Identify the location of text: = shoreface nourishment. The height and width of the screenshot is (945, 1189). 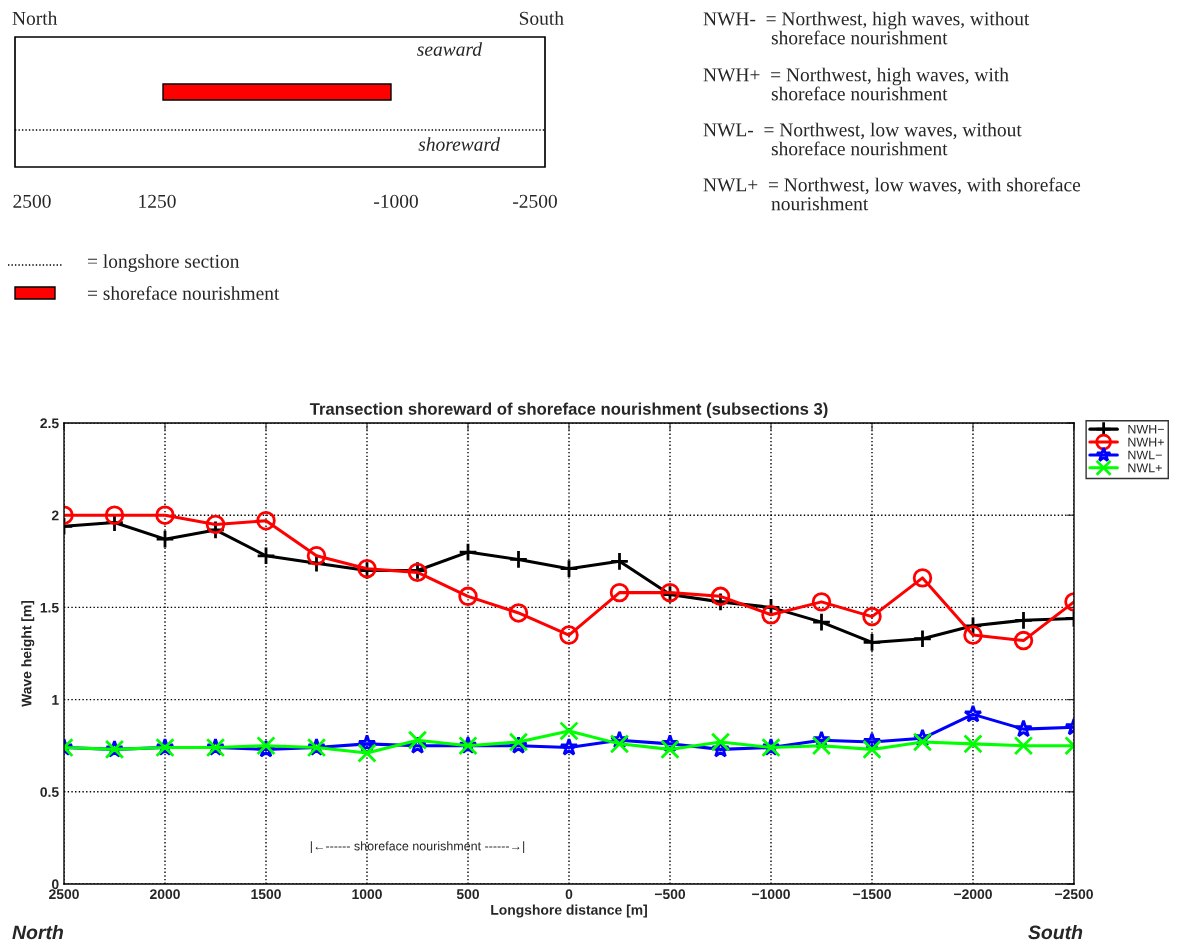
(183, 292).